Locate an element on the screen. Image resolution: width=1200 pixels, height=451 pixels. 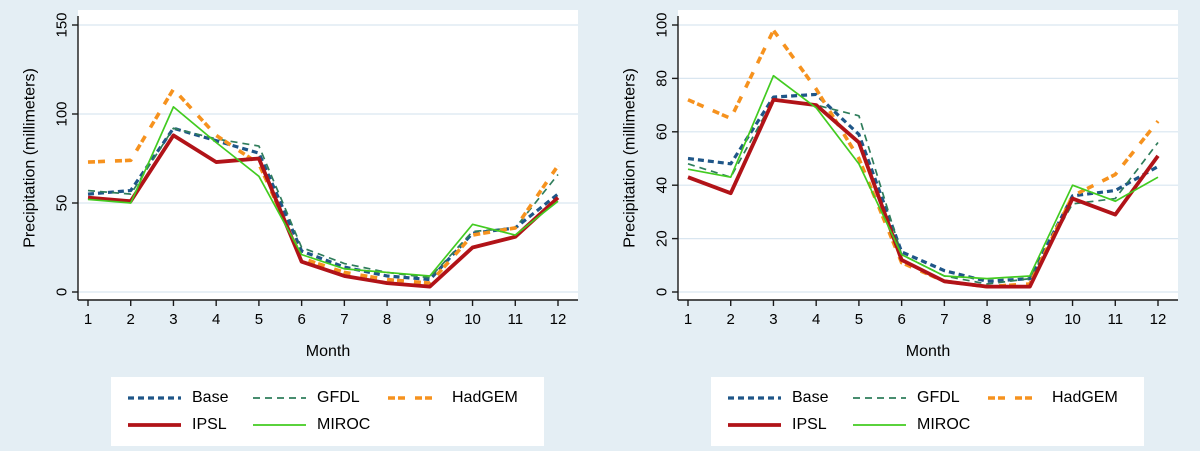
legend-left: Base GFDL HadGEM IPSL MIROC is located at coordinates (327, 411).